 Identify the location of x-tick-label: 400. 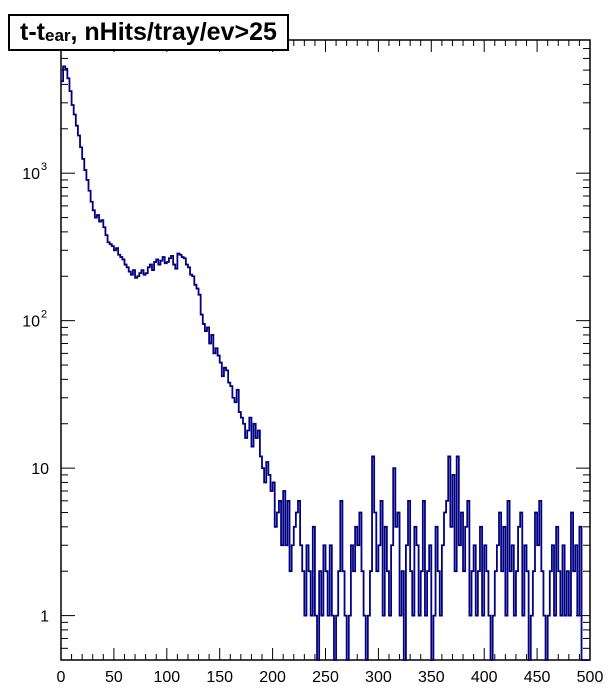
(484, 677).